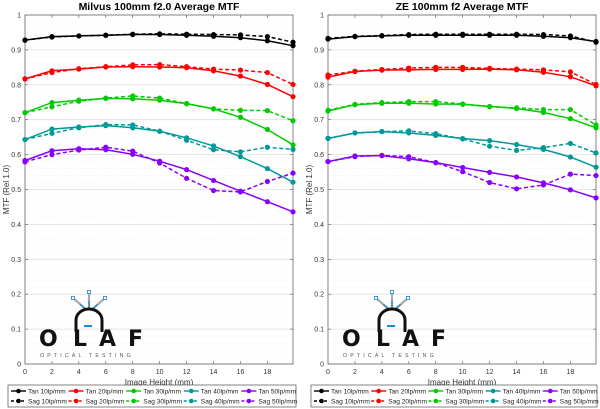 The image size is (600, 409). I want to click on y-axis-label: MTF (Rel 1.0), so click(309, 190).